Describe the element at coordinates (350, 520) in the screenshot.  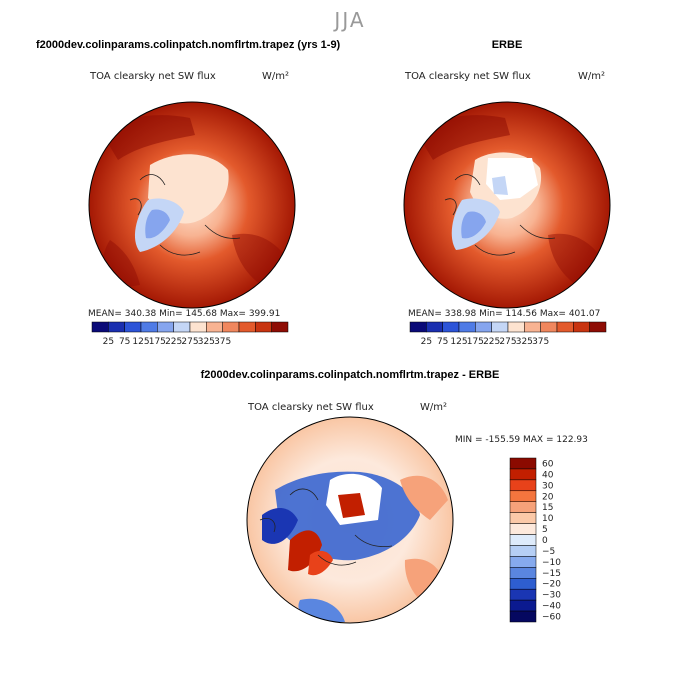
I see `diff-polar-map` at that location.